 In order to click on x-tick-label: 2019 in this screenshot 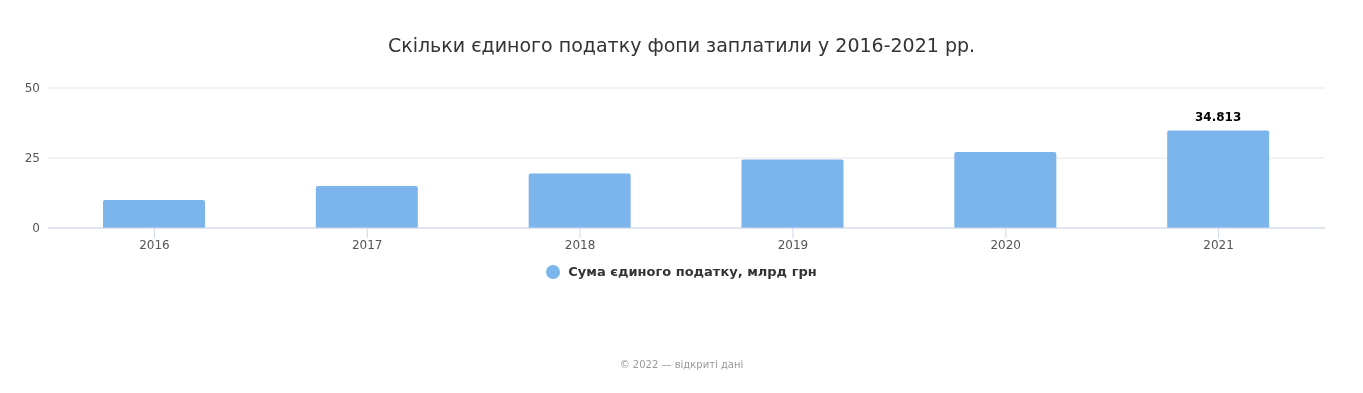, I will do `click(793, 244)`.